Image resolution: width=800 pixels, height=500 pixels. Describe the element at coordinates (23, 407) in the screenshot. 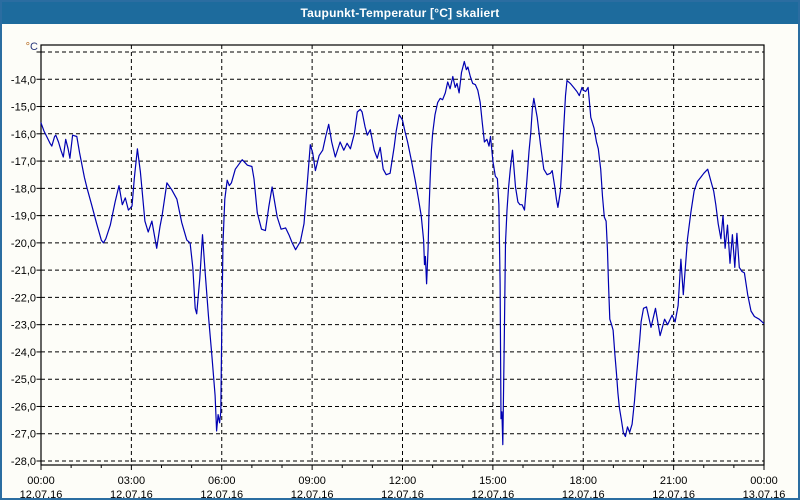

I see `y-tick-label: -26,0` at that location.